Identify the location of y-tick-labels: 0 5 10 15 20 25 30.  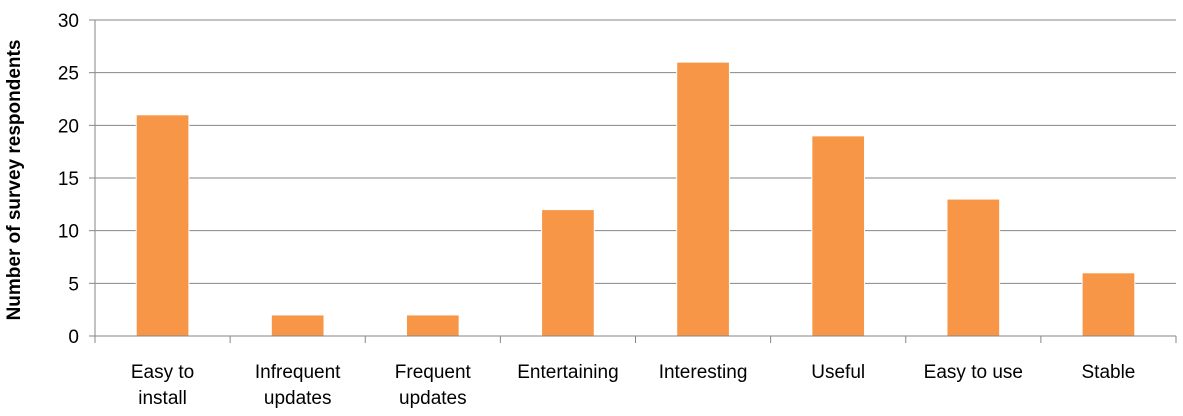
(68, 179).